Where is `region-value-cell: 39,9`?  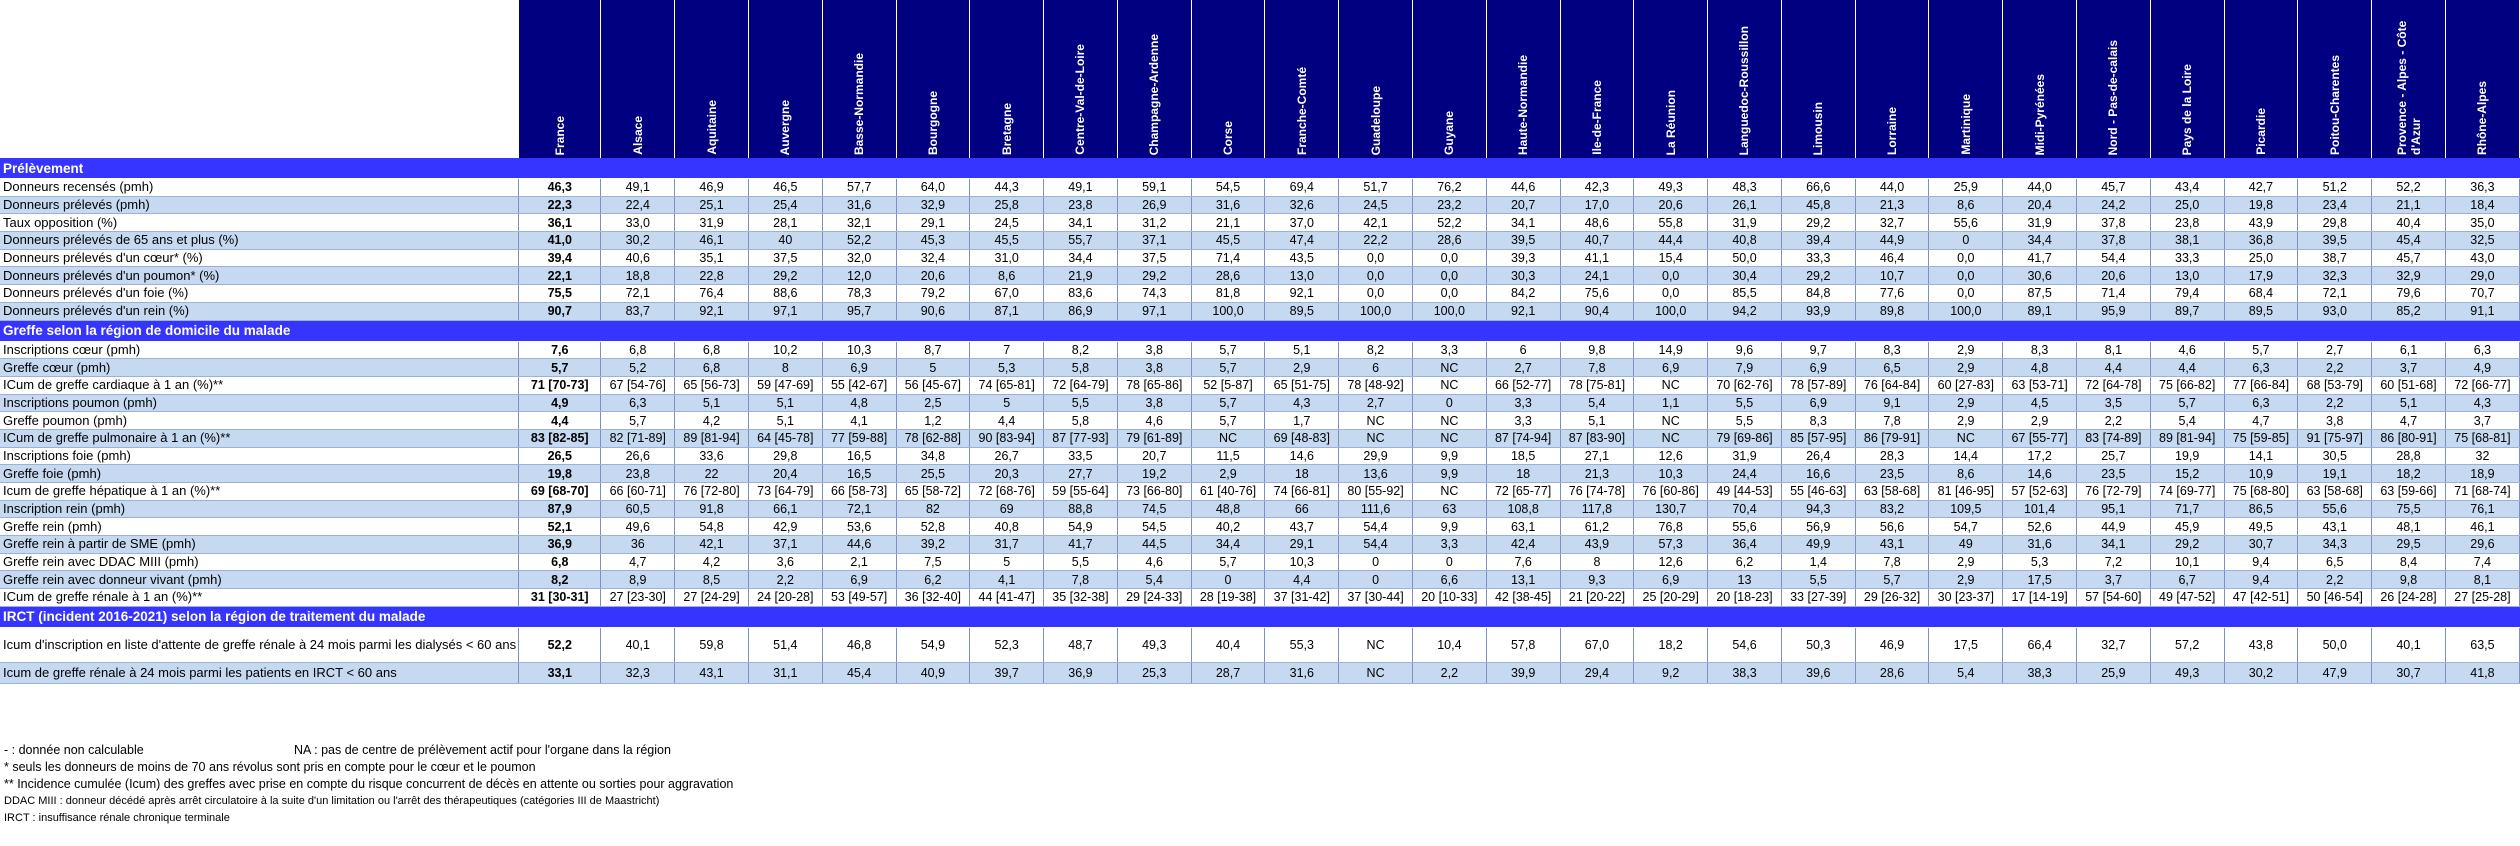
region-value-cell: 39,9 is located at coordinates (1523, 673).